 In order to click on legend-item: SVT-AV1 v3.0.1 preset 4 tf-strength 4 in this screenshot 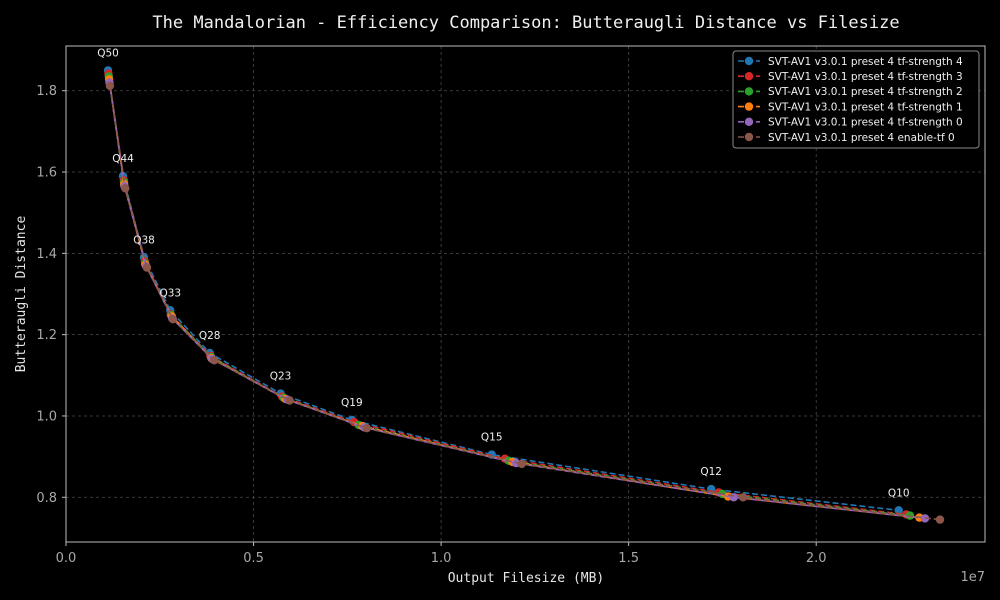, I will do `click(850, 62)`.